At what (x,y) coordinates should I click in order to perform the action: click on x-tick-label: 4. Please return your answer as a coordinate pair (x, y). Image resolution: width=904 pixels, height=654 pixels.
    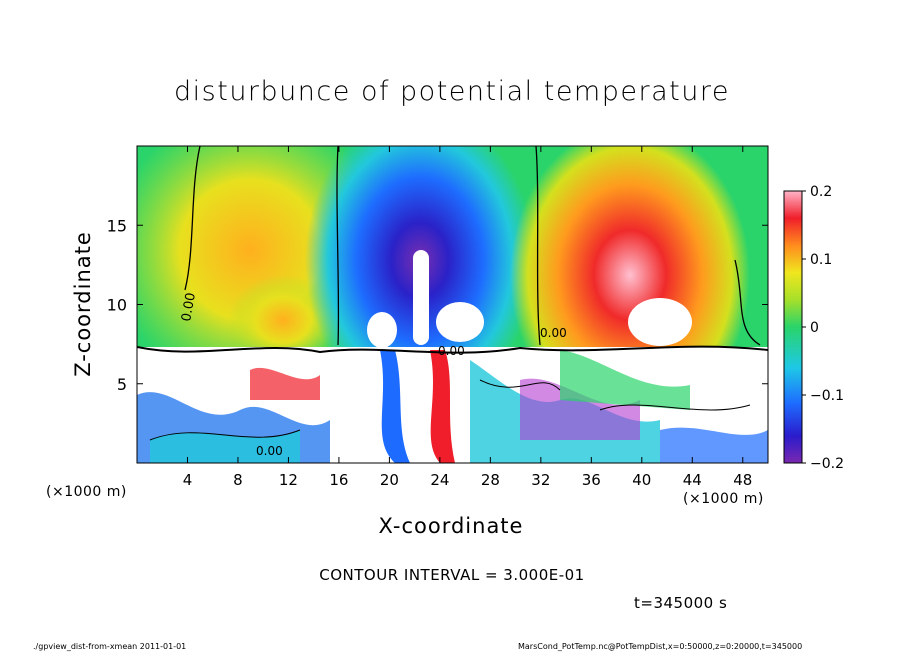
    Looking at the image, I should click on (188, 480).